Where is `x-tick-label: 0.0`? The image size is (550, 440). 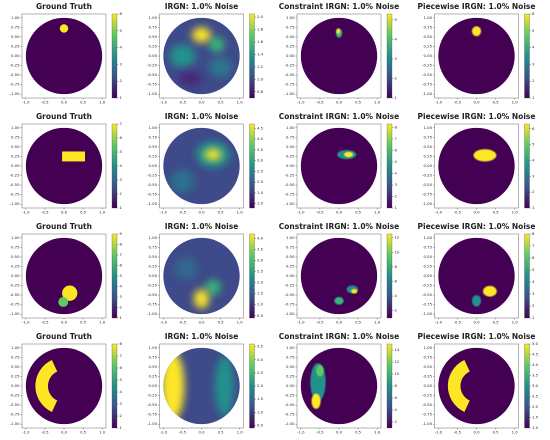
x-tick-label: 0.0 is located at coordinates (64, 102).